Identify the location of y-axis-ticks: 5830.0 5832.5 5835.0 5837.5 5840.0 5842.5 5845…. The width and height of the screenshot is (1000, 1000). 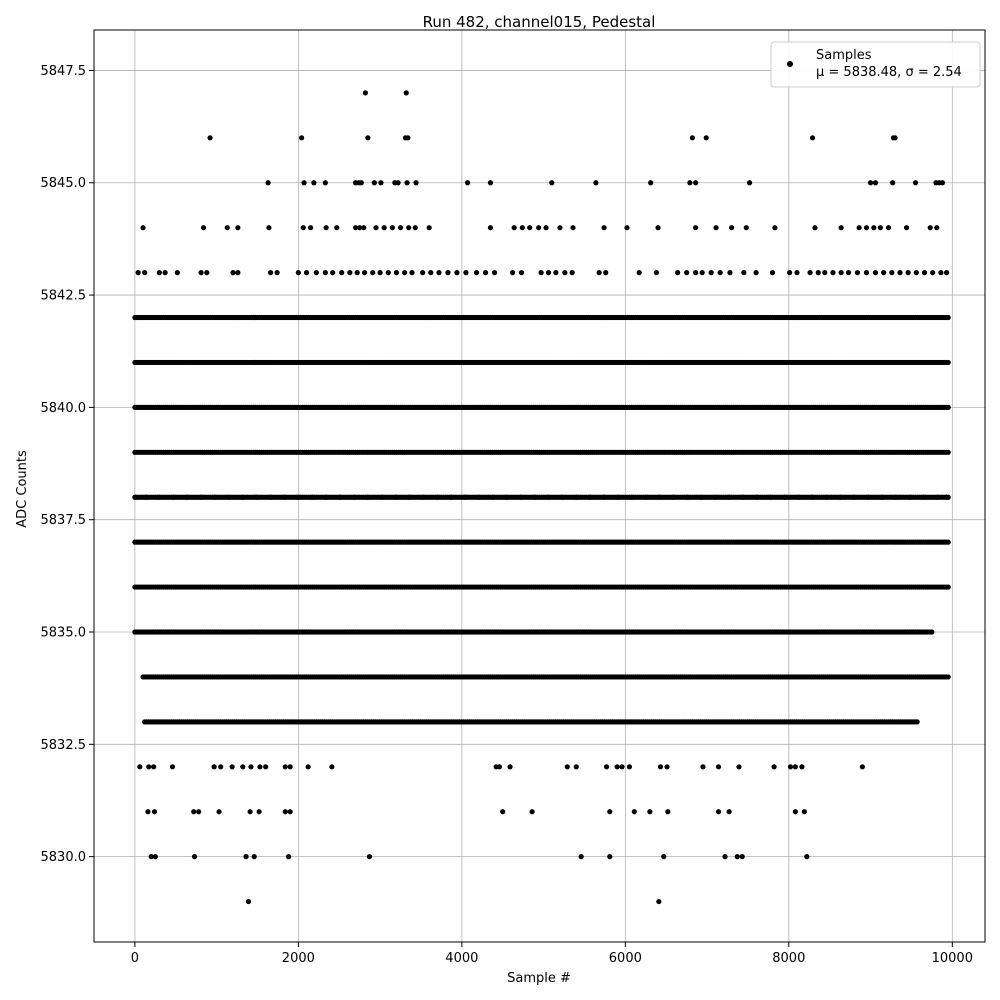
(67, 464).